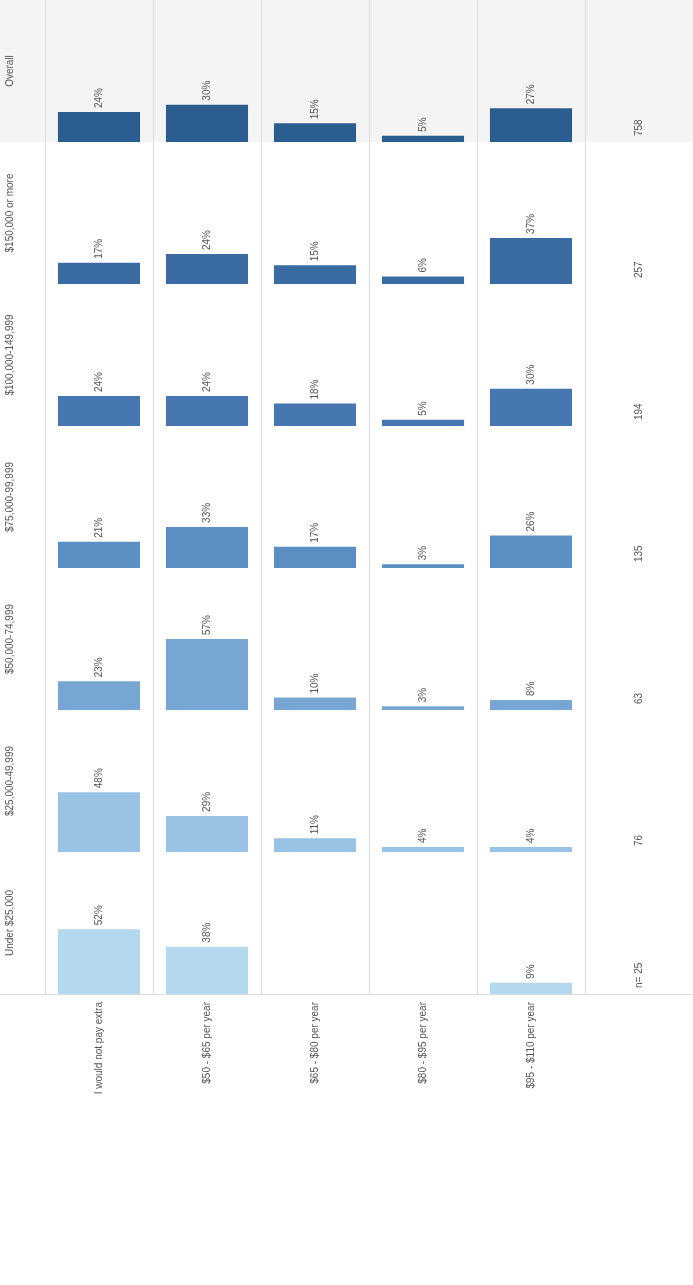 The width and height of the screenshot is (693, 1285). Describe the element at coordinates (9, 923) in the screenshot. I see `chart-title: Under $25,000` at that location.